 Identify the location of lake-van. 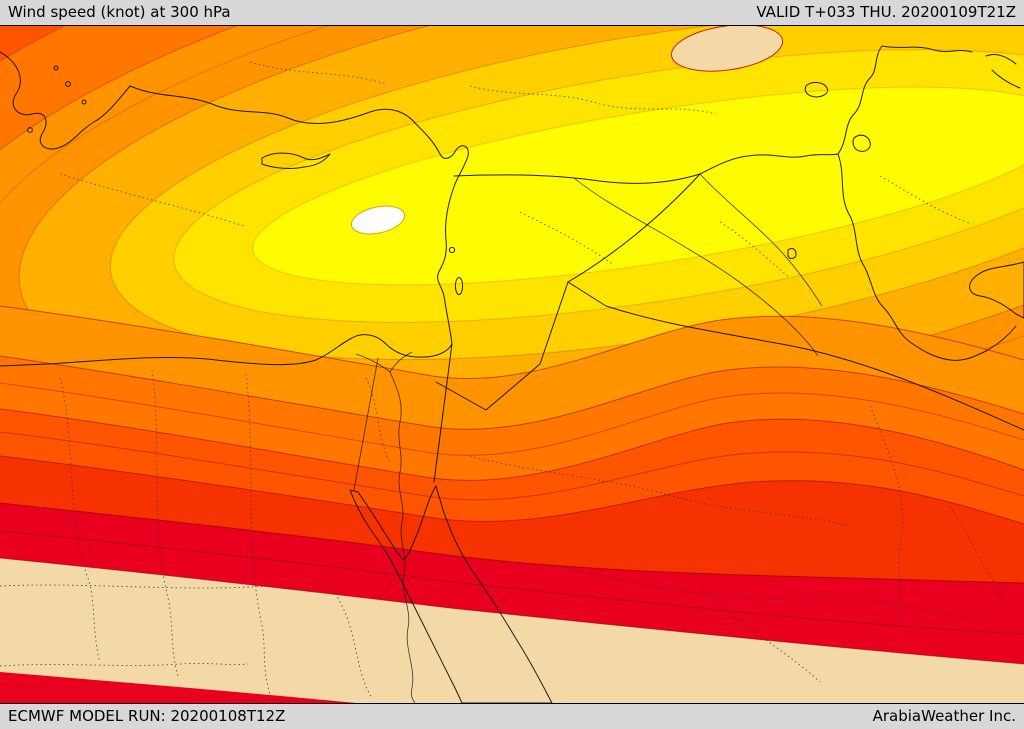
(816, 89).